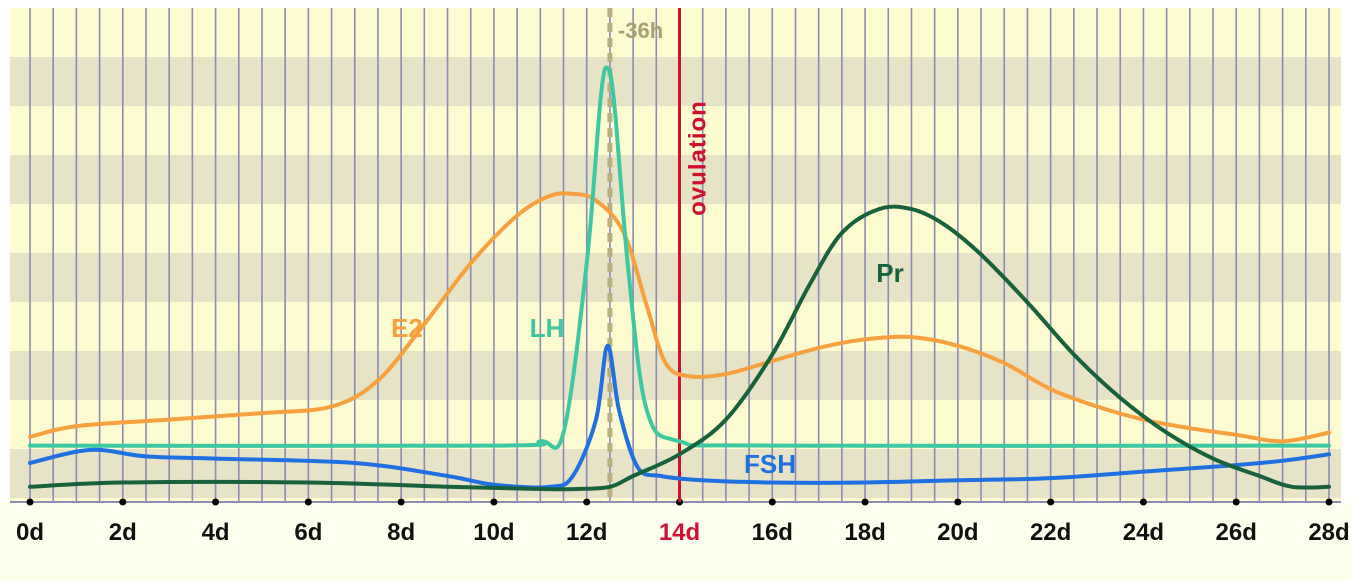  I want to click on x-tick-label: 26d, so click(1236, 532).